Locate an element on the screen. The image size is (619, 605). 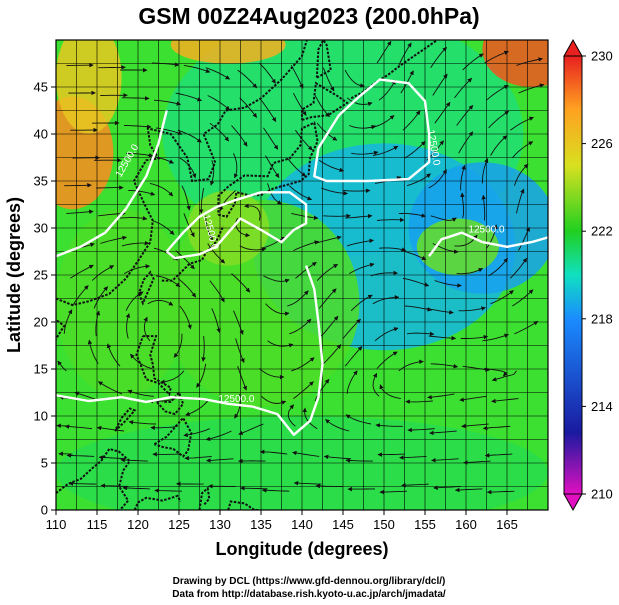
colorbar-top-arrow is located at coordinates (573, 47).